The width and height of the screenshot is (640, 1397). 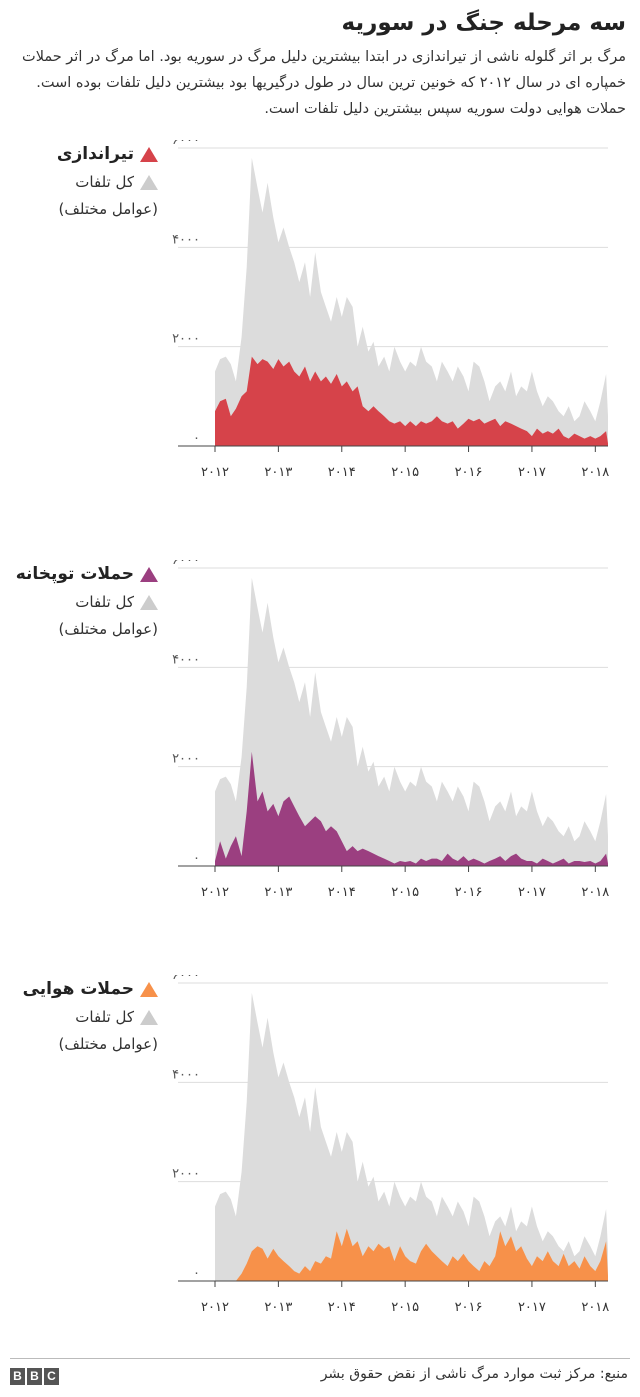 I want to click on legend-item-highlight: حملات توپخانه, so click(x=83, y=574).